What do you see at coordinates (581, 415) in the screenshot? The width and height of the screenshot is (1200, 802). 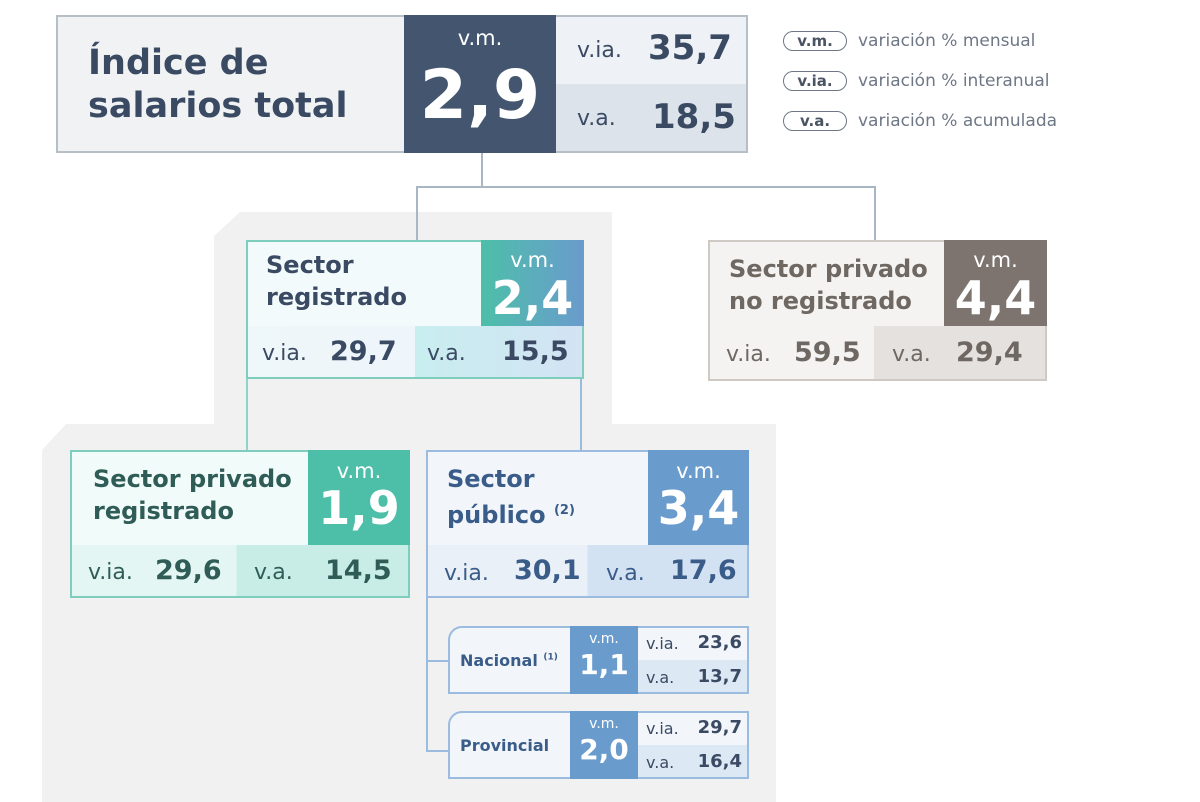 I see `connector-registrado-right` at bounding box center [581, 415].